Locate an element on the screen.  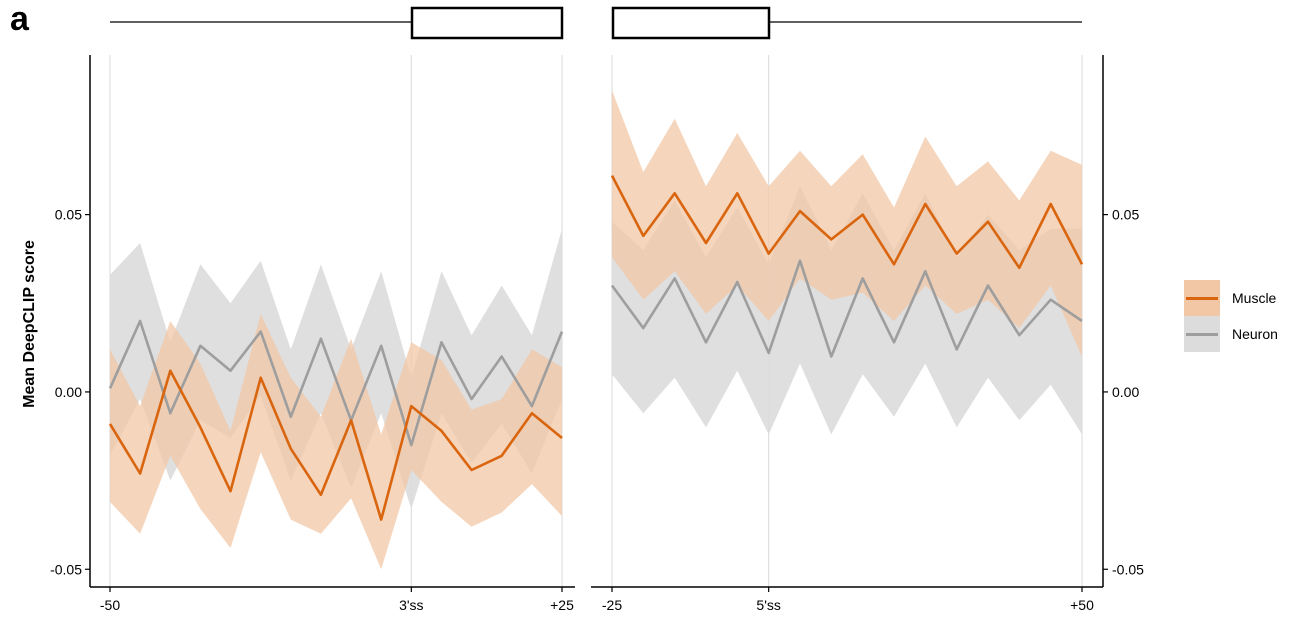
legend-item-muscle: Muscle is located at coordinates (1231, 298).